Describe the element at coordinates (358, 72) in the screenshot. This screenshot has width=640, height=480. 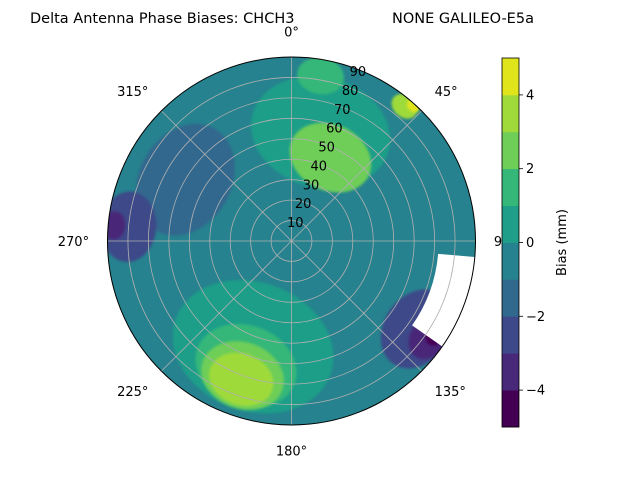
I see `radial-tick-label: 90` at that location.